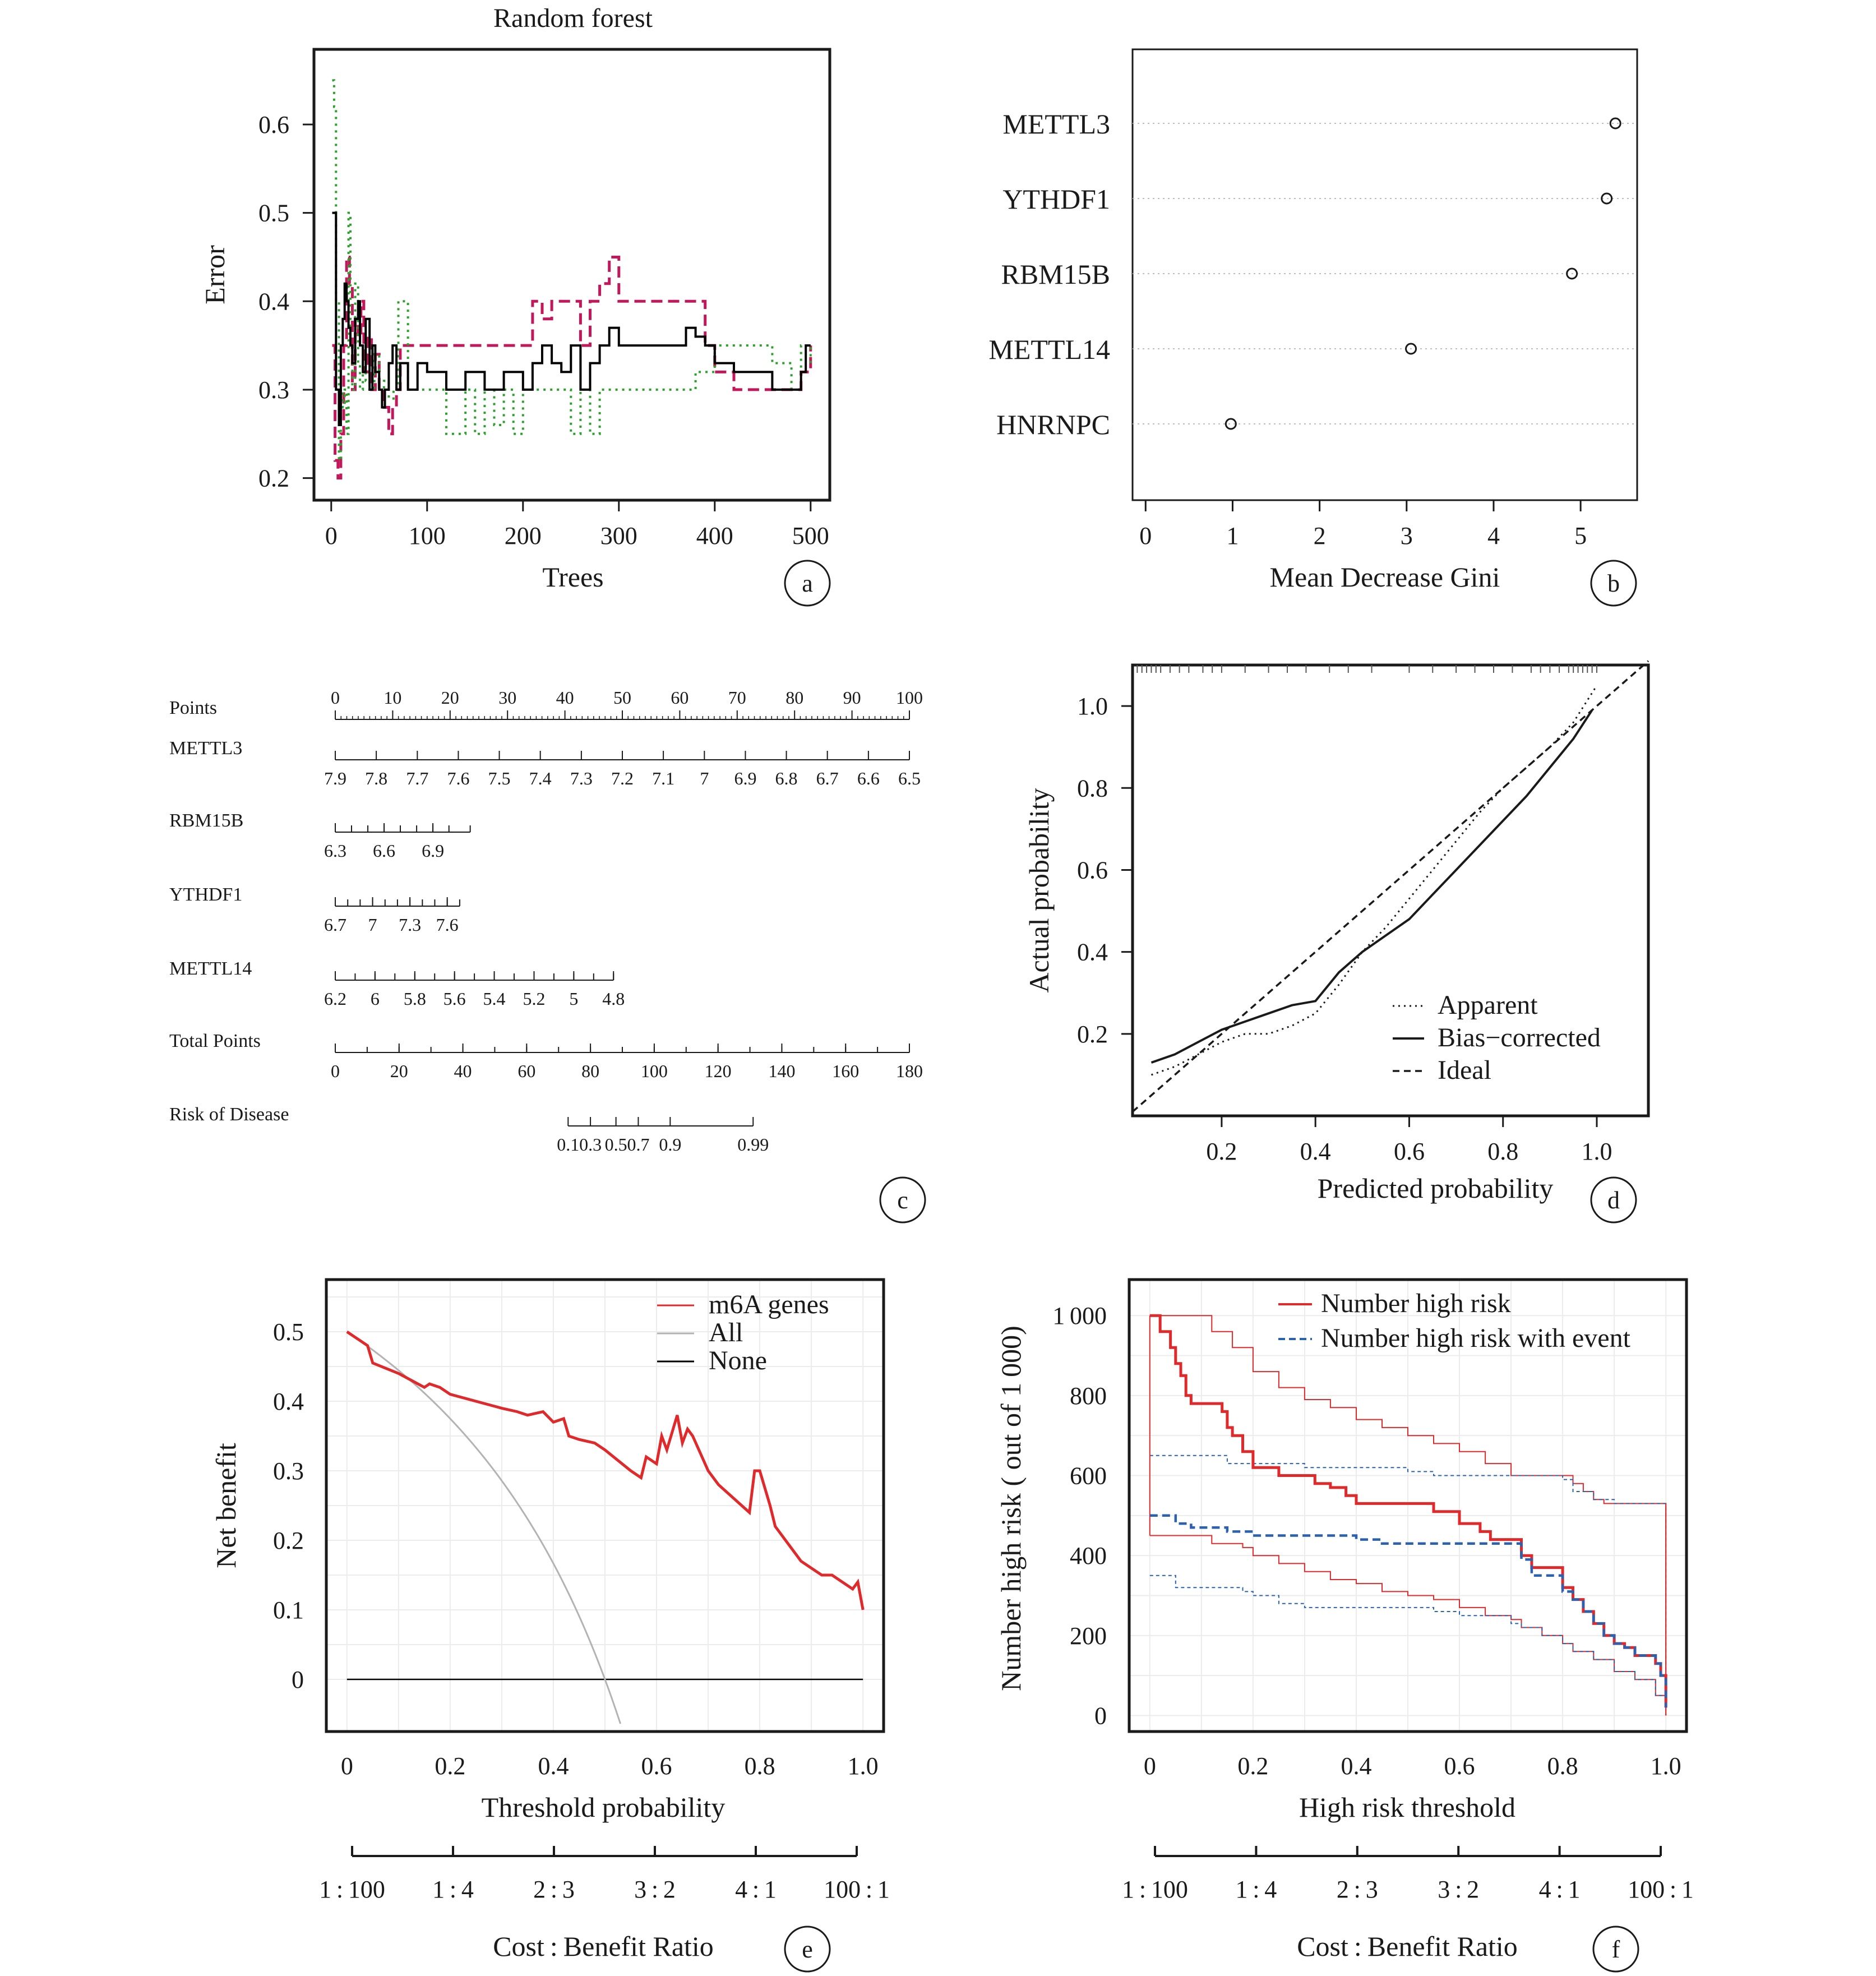 This screenshot has width=1876, height=1976. What do you see at coordinates (1145, 536) in the screenshot?
I see `x-tick-label: 0` at bounding box center [1145, 536].